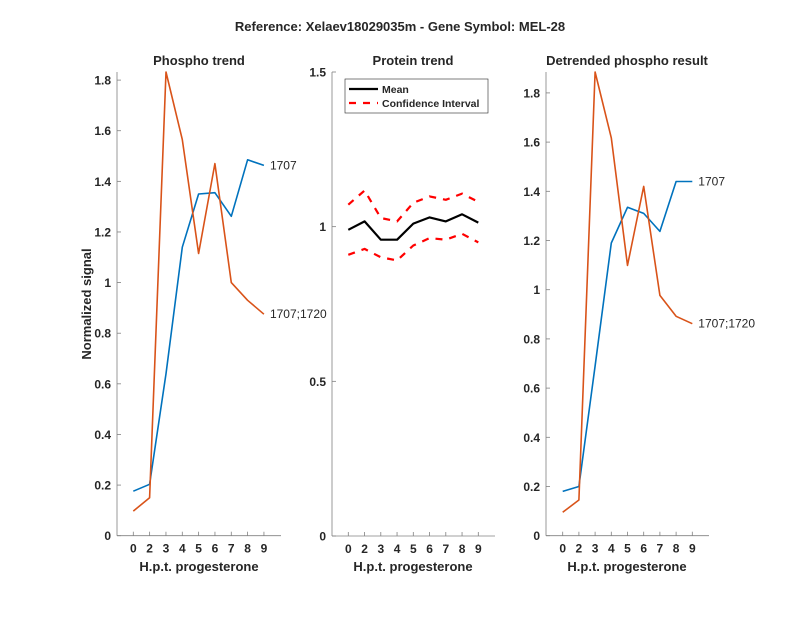  I want to click on panel-title: Phospho trend, so click(199, 60).